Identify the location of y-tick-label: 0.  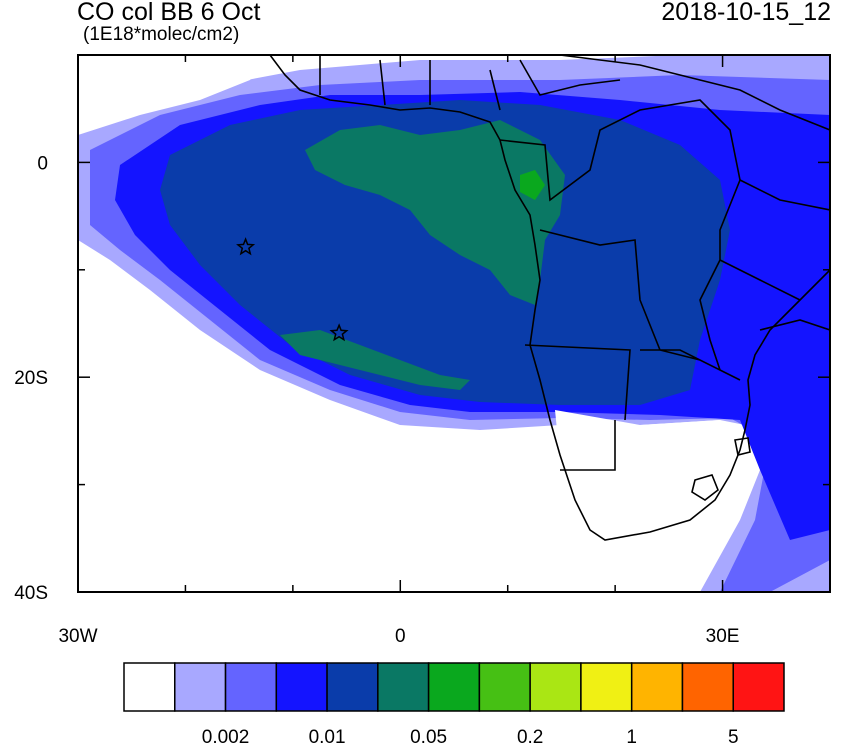
(42, 163).